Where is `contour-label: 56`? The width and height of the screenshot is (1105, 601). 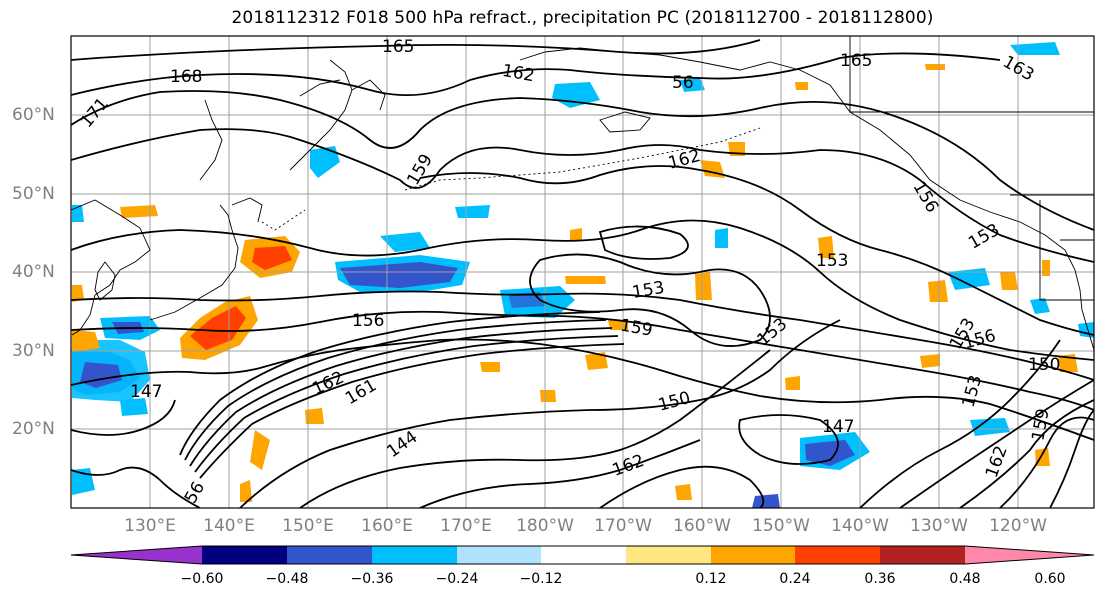
contour-label: 56 is located at coordinates (683, 83).